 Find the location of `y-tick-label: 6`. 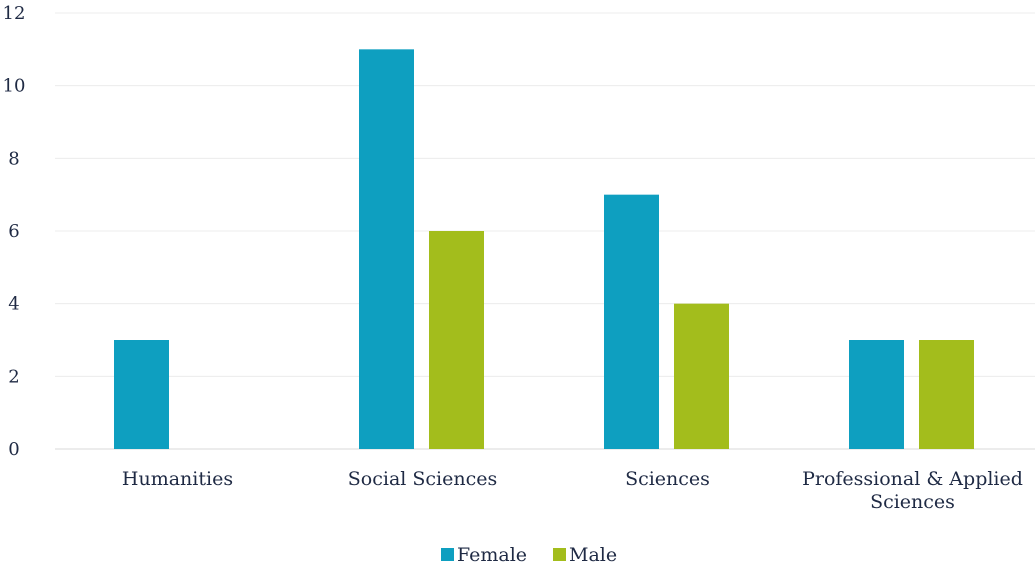

y-tick-label: 6 is located at coordinates (13, 231).